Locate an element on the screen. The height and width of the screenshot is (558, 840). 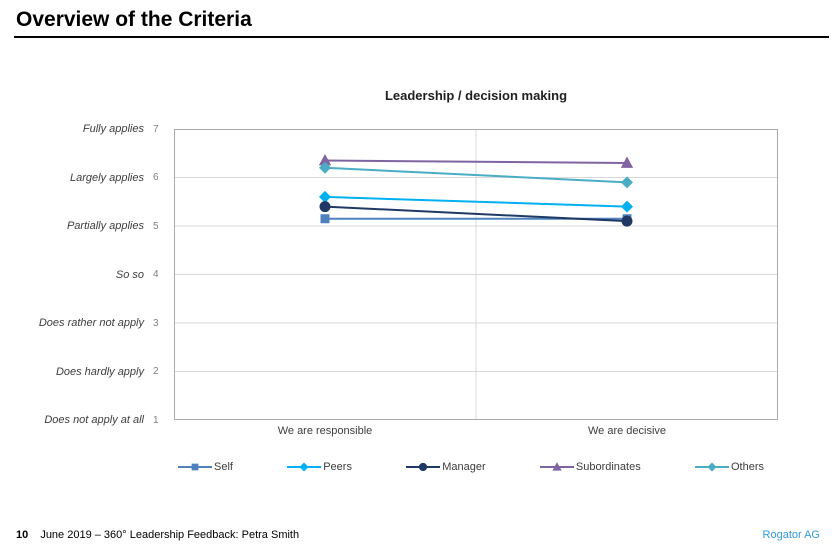
y-axis-tick: So so 4 is located at coordinates (81, 275).